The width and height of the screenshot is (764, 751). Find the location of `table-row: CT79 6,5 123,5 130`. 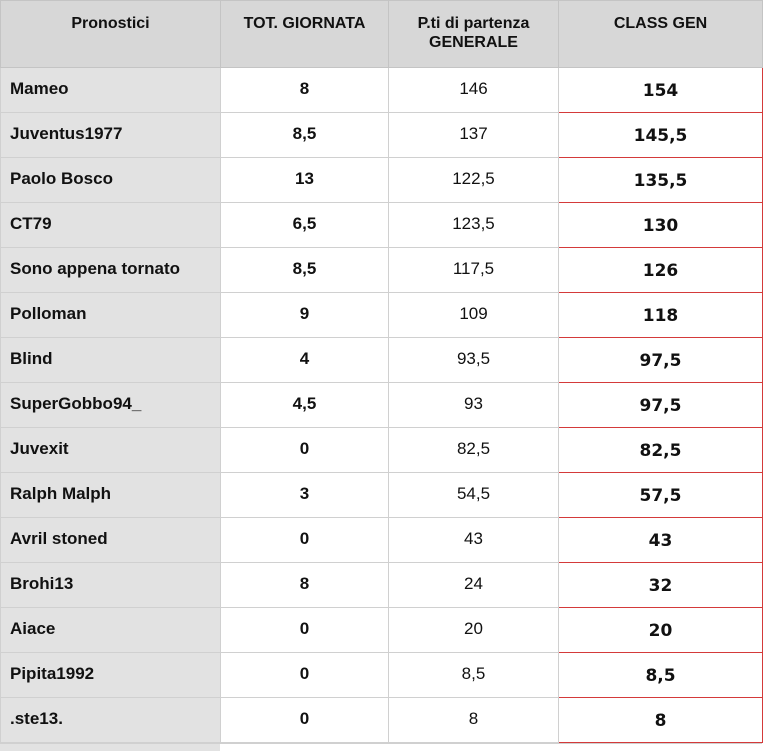

table-row: CT79 6,5 123,5 130 is located at coordinates (381, 225).